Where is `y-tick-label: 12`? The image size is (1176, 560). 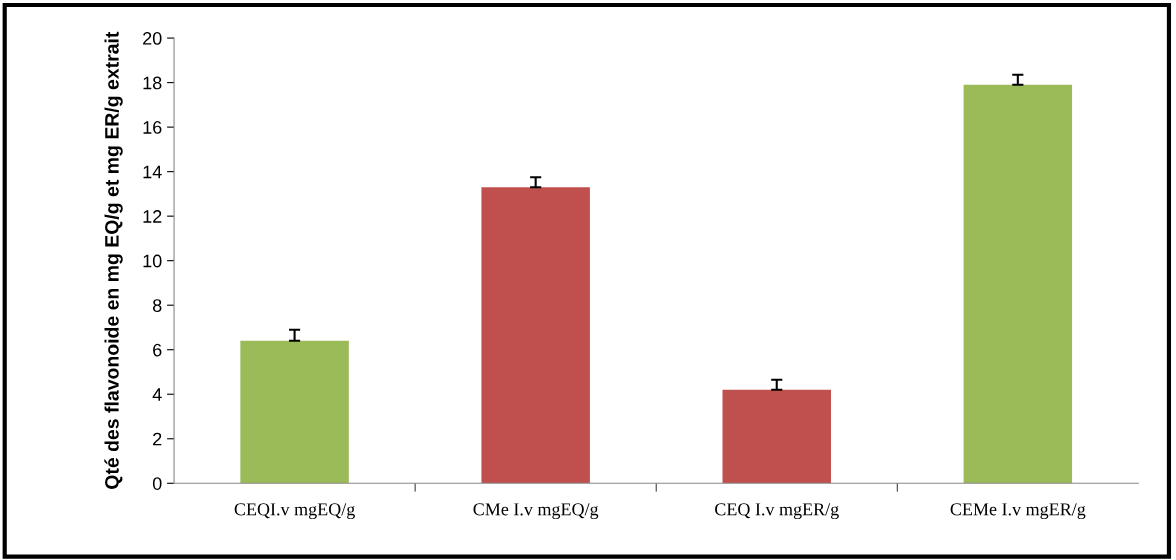
y-tick-label: 12 is located at coordinates (152, 216).